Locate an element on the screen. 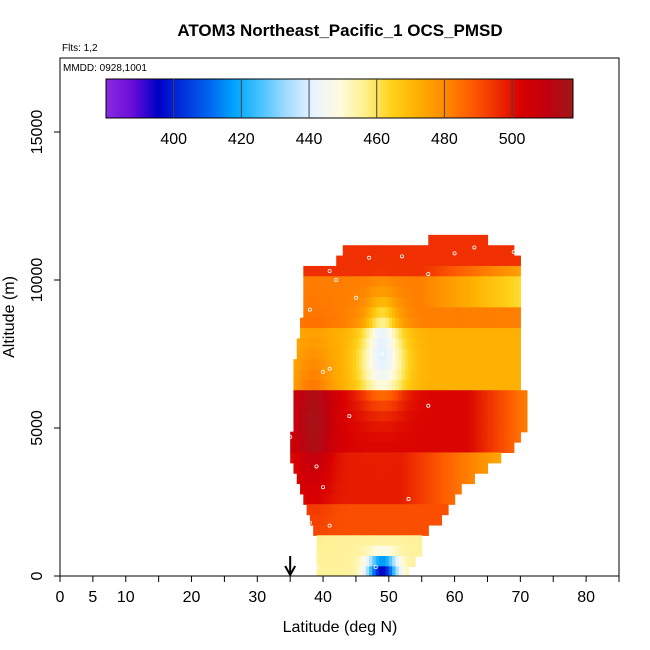 This screenshot has height=650, width=650. colorbar: 400 420 440 460 480 500 is located at coordinates (339, 113).